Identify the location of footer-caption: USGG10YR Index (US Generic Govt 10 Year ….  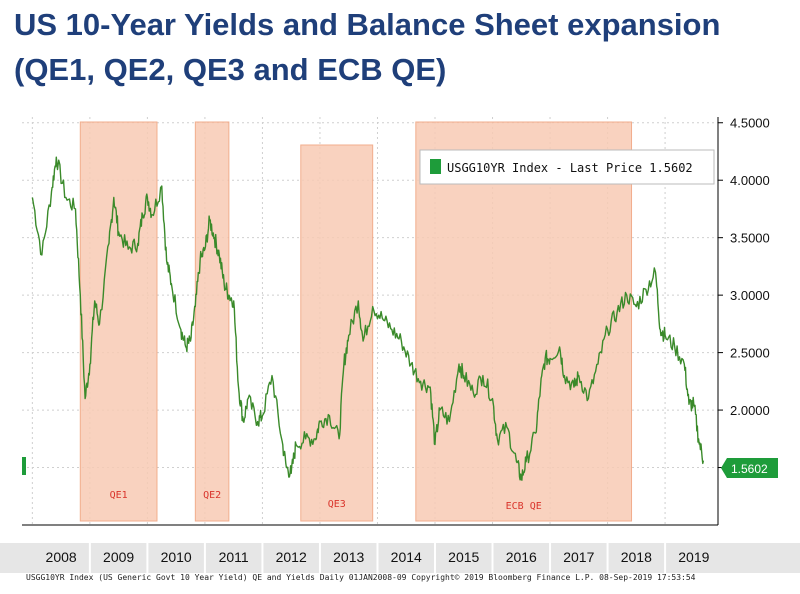
(361, 577).